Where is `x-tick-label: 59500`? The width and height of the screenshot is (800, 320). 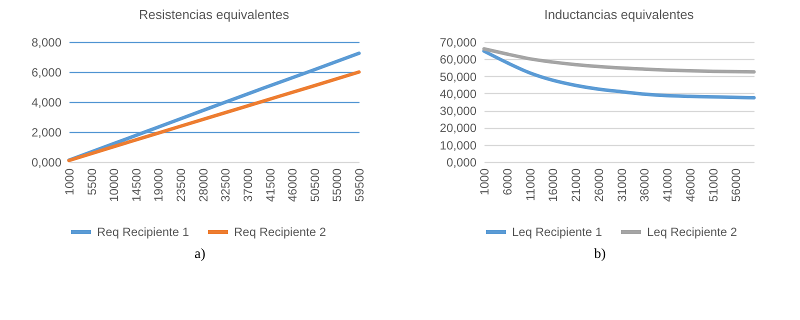 x-tick-label: 59500 is located at coordinates (359, 185).